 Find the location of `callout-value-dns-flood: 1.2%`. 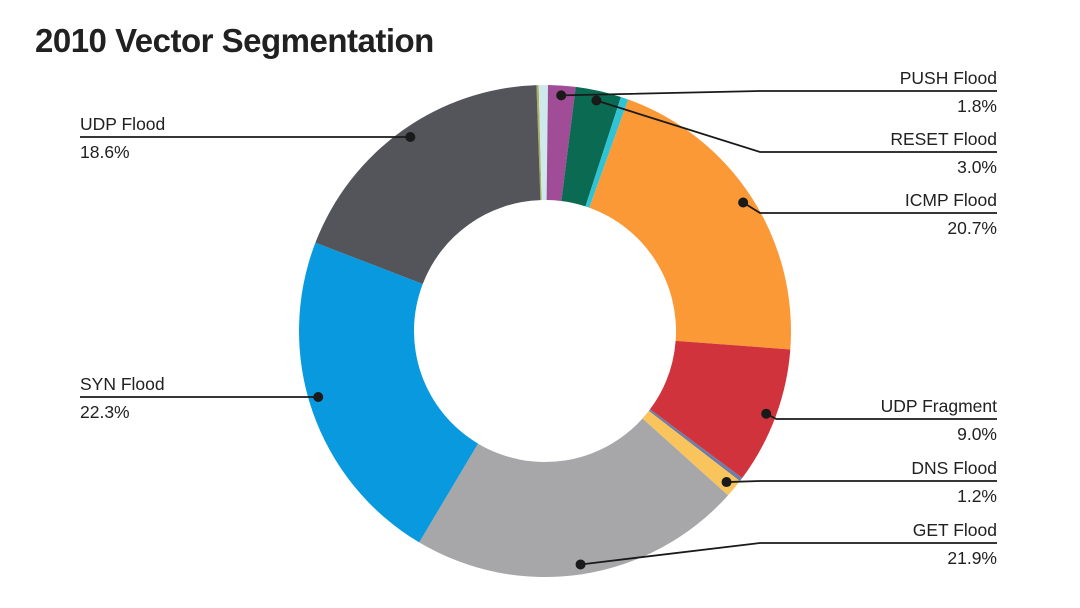

callout-value-dns-flood: 1.2% is located at coordinates (977, 496).